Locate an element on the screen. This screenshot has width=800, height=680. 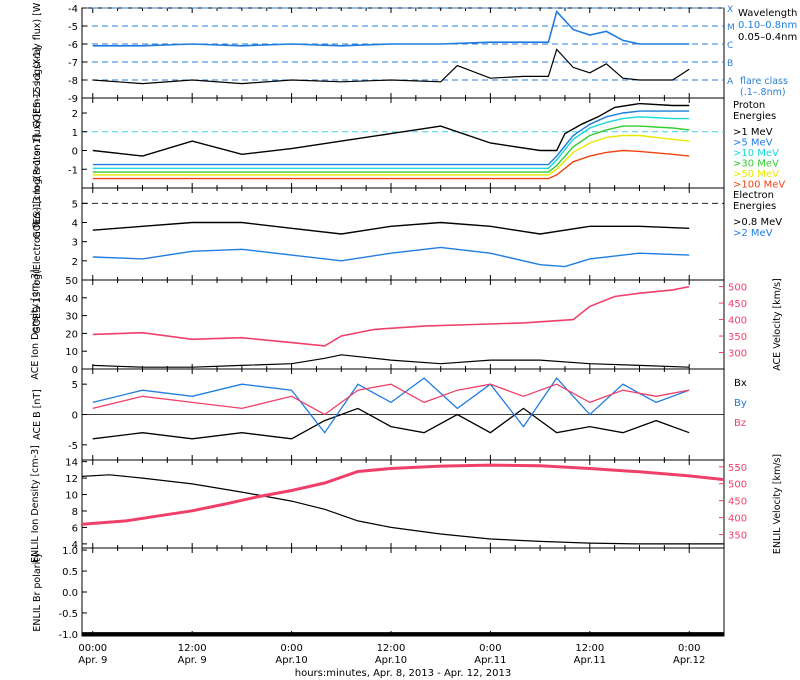
y-tick-label-right: 300 is located at coordinates (737, 354).